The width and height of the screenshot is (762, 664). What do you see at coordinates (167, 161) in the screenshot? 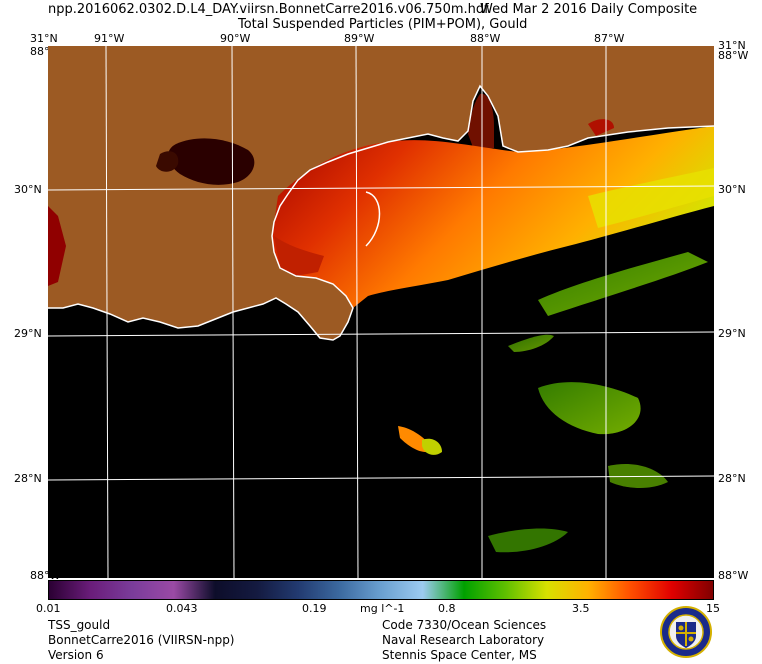
I see `lake-maurepas` at bounding box center [167, 161].